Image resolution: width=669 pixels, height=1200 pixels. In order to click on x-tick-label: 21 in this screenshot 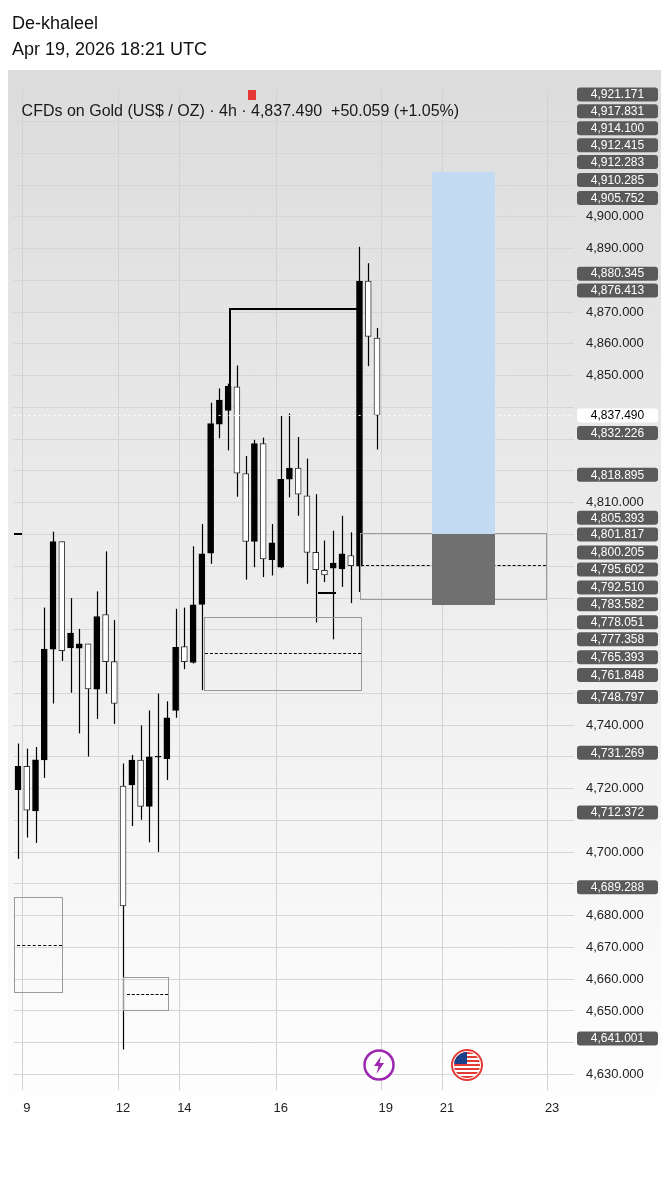, I will do `click(447, 1107)`.